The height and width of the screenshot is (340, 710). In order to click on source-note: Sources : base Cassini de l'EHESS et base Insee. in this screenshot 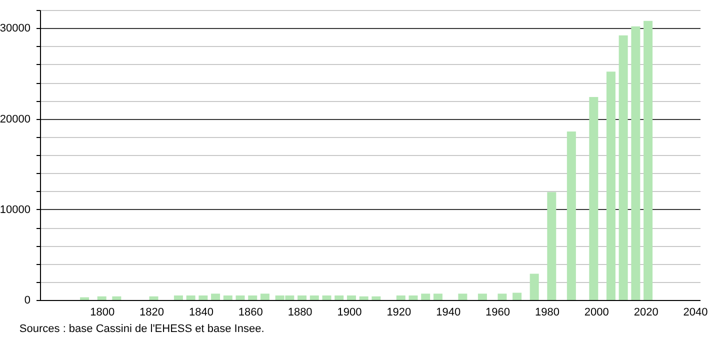, I will do `click(141, 329)`.